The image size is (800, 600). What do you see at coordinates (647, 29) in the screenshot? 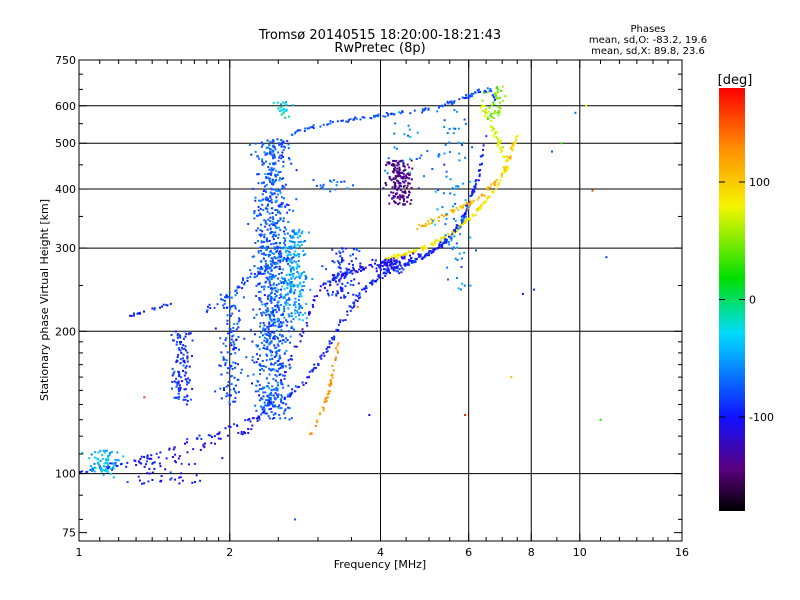
I see `phase-stats-heading: Phases` at bounding box center [647, 29].